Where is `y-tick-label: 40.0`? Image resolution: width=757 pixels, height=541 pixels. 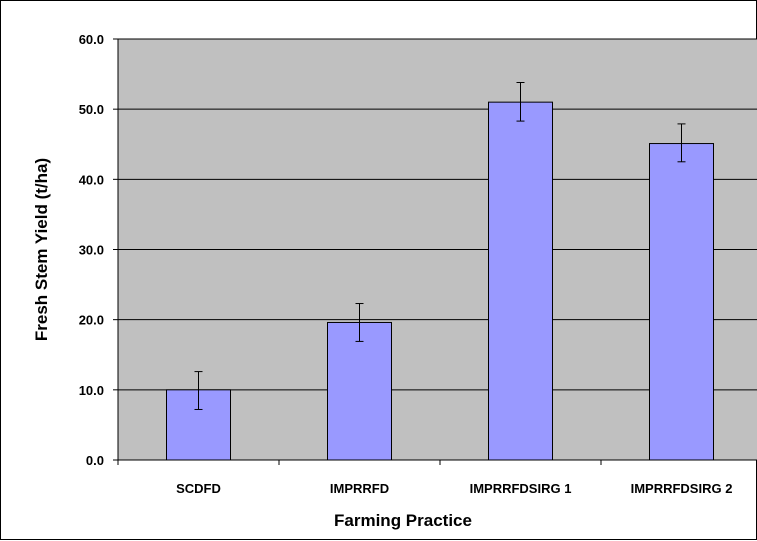 y-tick-label: 40.0 is located at coordinates (91, 179).